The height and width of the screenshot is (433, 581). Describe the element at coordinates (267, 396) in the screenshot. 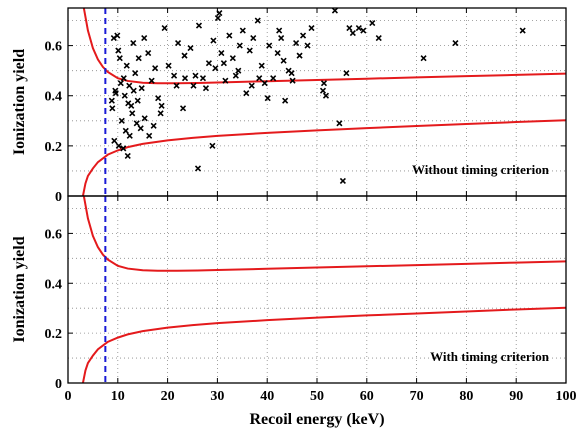

I see `x-tick-label: 40` at that location.